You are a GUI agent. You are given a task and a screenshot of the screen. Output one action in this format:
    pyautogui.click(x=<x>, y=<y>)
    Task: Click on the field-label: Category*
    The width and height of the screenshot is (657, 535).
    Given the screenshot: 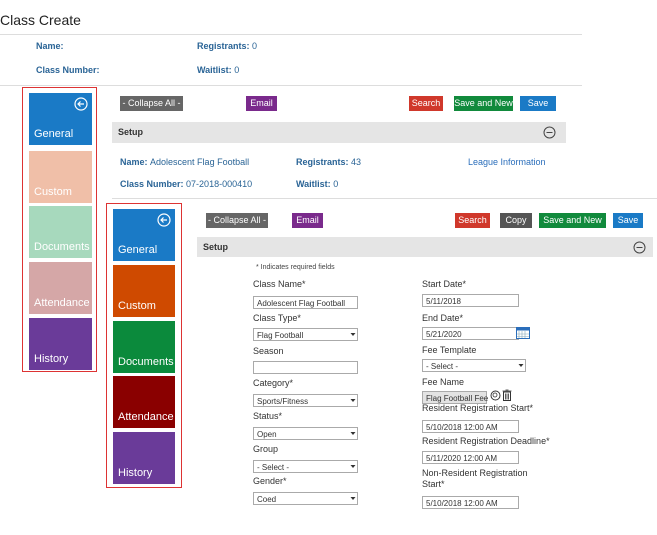 What is the action you would take?
    pyautogui.click(x=273, y=383)
    